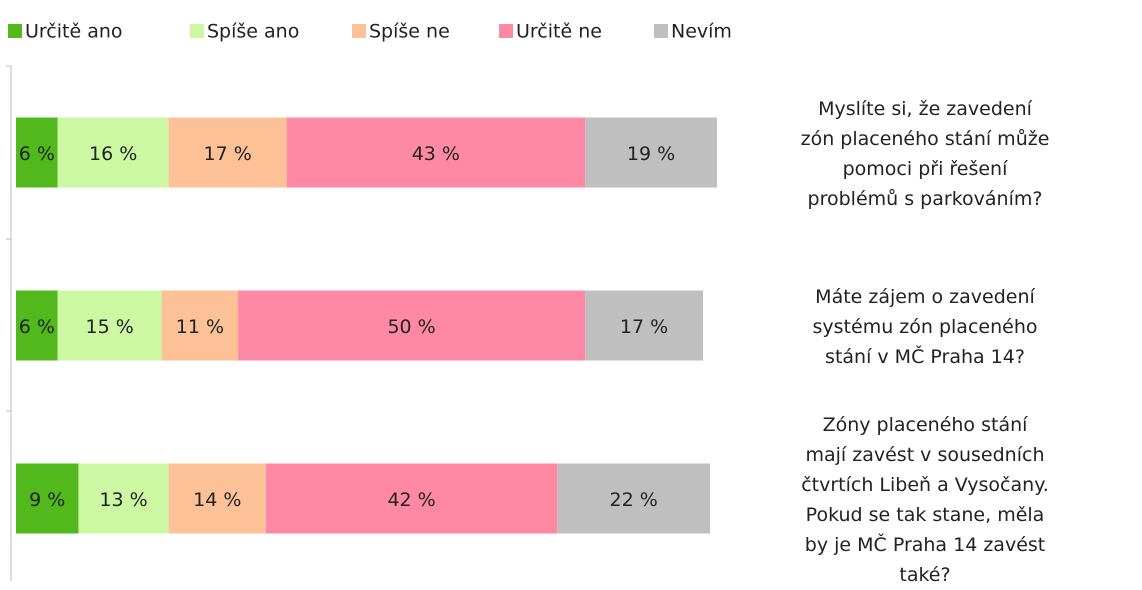 The width and height of the screenshot is (1142, 590). I want to click on legend-label: Spíše ne, so click(409, 32).